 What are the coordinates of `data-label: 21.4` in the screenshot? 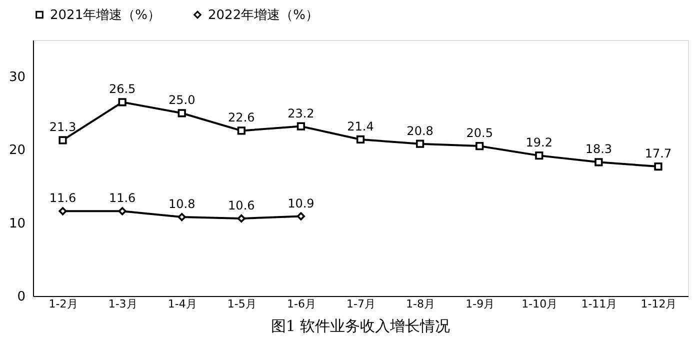 It's located at (360, 126).